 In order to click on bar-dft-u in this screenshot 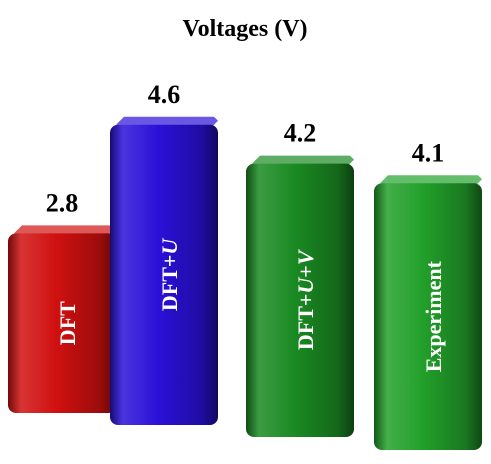, I will do `click(164, 275)`.